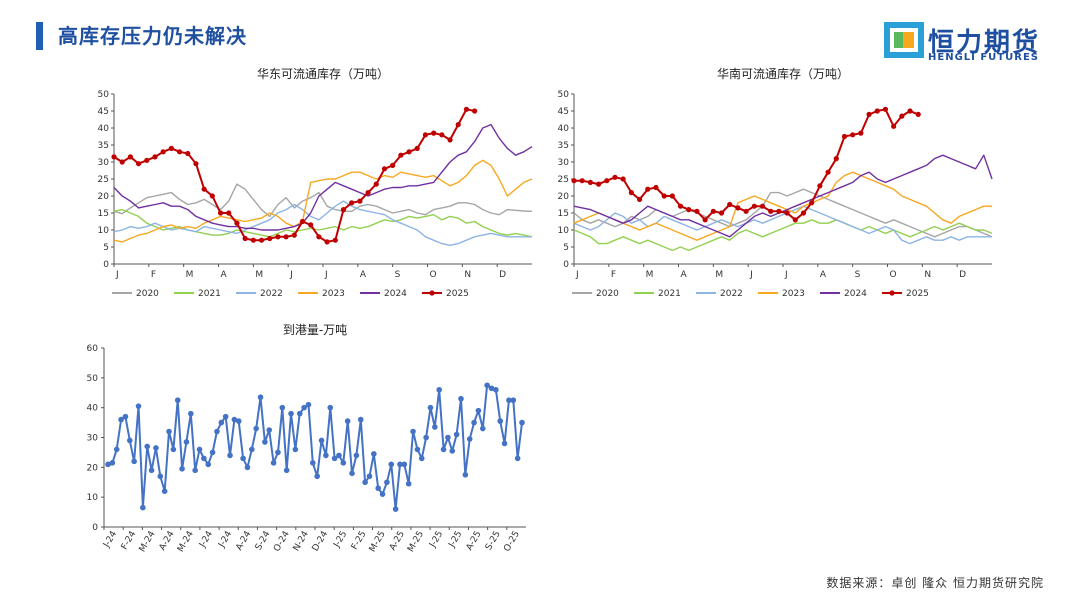 The height and width of the screenshot is (608, 1080). I want to click on x-tick-label: A-25, so click(474, 541).